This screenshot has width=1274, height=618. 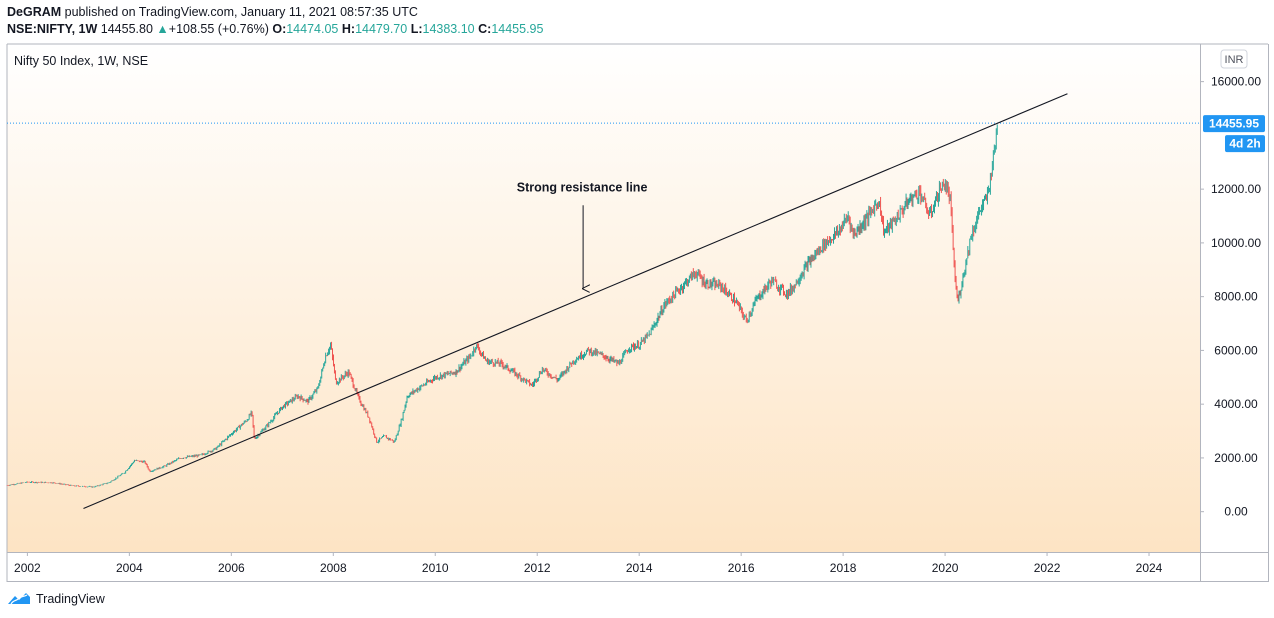 What do you see at coordinates (639, 568) in the screenshot?
I see `x-tick-label: 2014` at bounding box center [639, 568].